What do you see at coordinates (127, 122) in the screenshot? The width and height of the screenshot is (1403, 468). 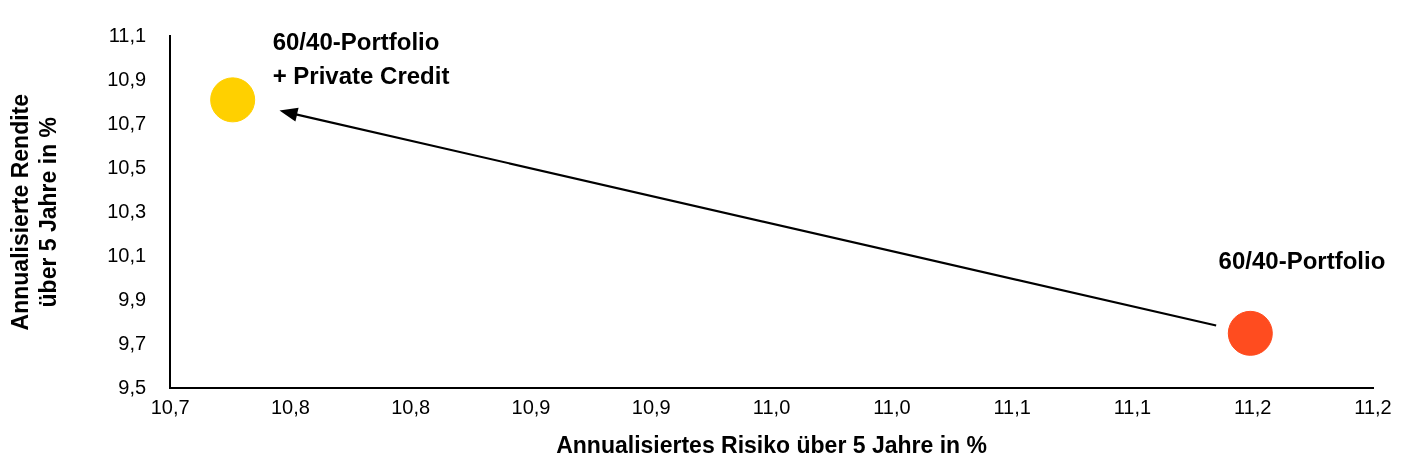 I see `y-tick-label: 10,7` at bounding box center [127, 122].